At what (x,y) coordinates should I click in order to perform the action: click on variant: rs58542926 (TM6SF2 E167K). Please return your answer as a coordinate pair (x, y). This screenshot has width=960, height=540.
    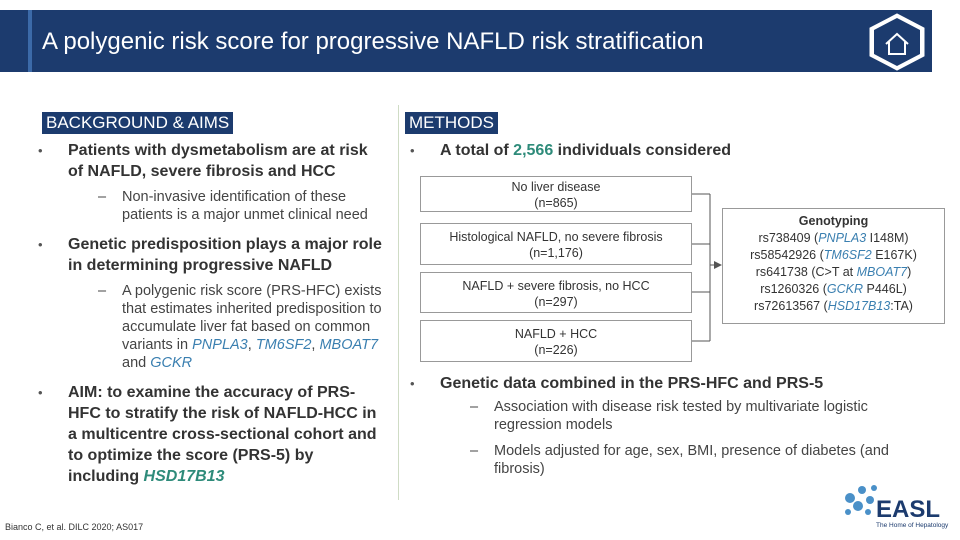
    Looking at the image, I should click on (833, 255).